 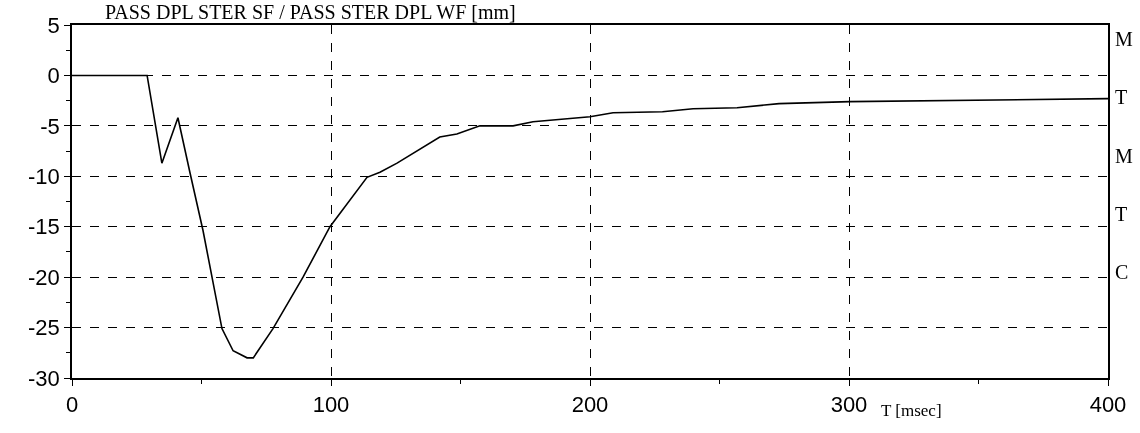 I want to click on y-tick-label: -15, so click(x=44, y=227).